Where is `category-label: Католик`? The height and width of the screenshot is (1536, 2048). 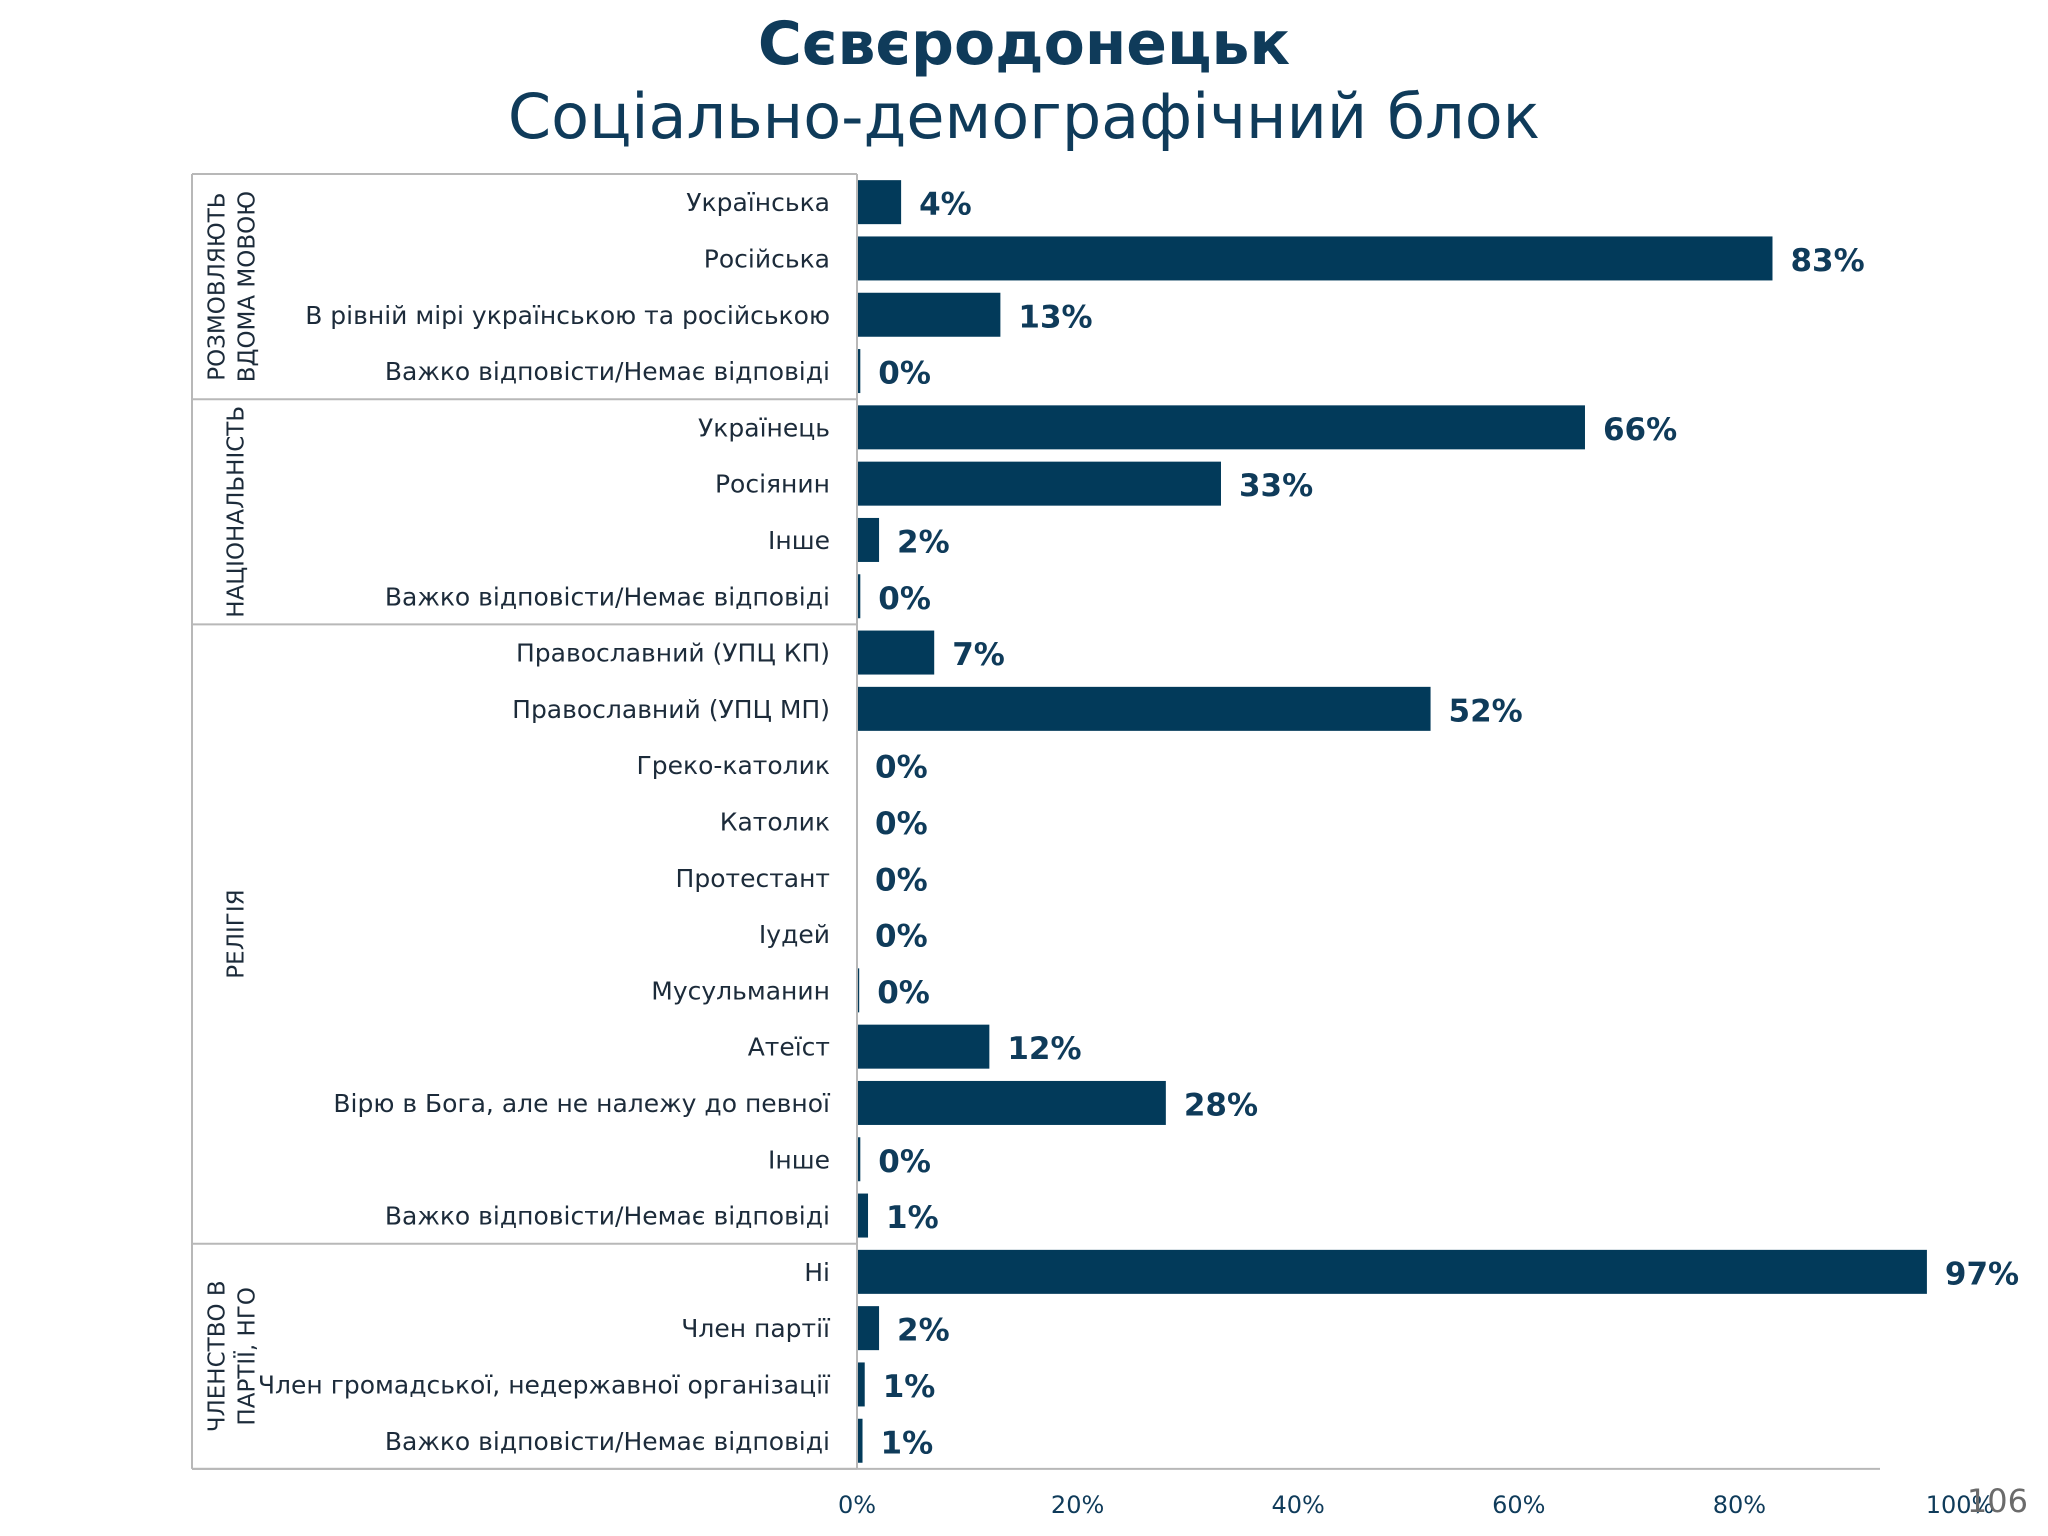
category-label: Католик is located at coordinates (775, 821).